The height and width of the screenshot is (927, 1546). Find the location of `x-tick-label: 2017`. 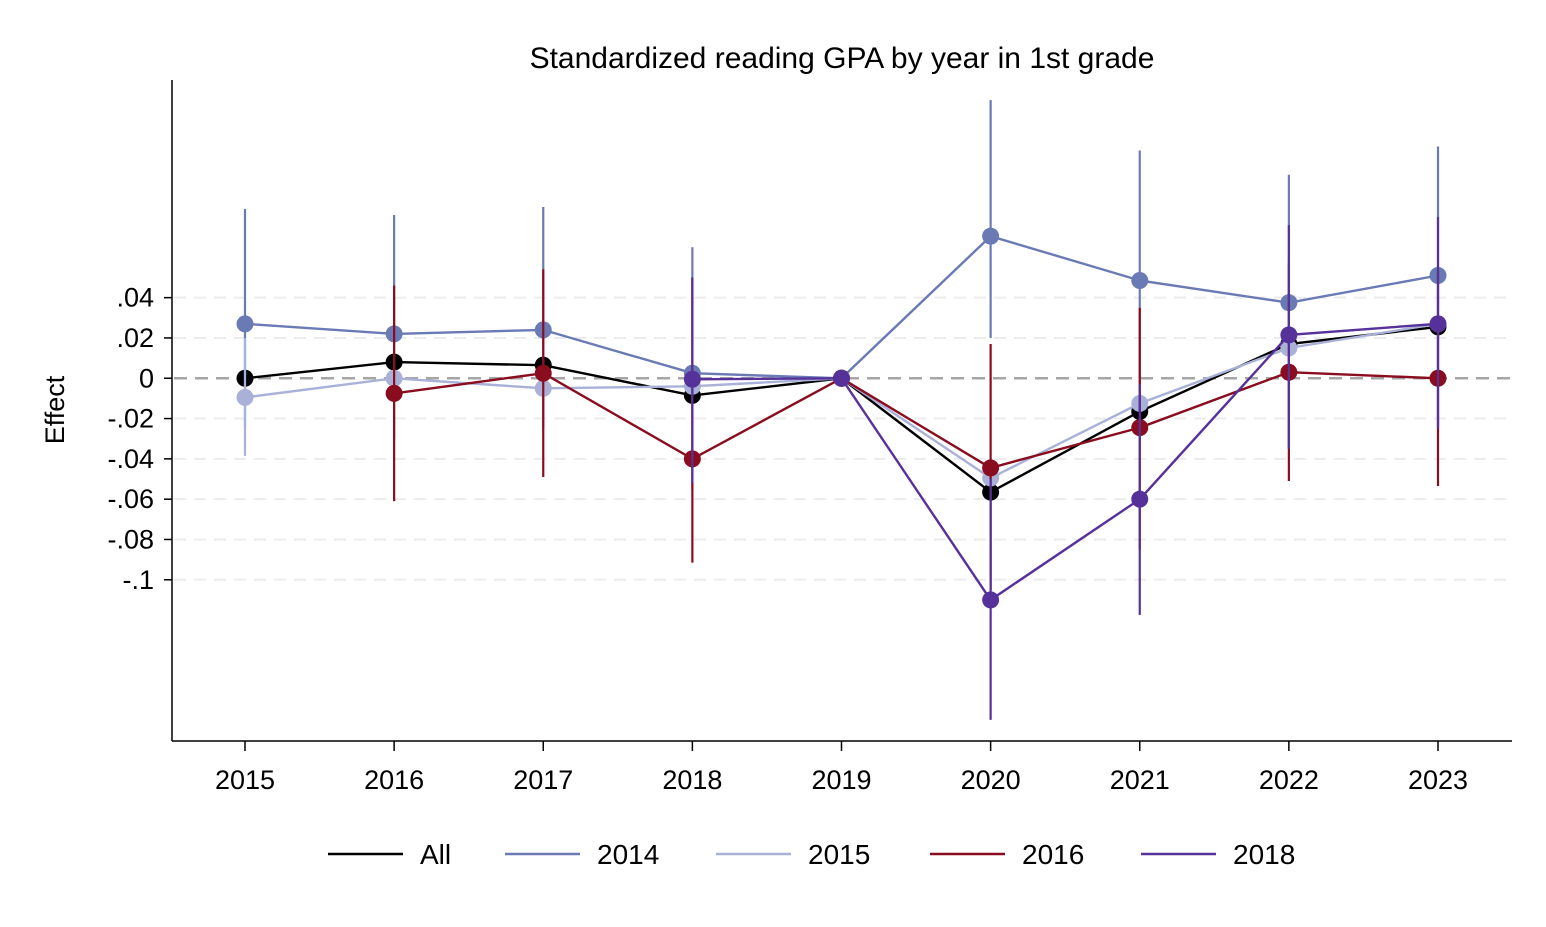

x-tick-label: 2017 is located at coordinates (543, 780).